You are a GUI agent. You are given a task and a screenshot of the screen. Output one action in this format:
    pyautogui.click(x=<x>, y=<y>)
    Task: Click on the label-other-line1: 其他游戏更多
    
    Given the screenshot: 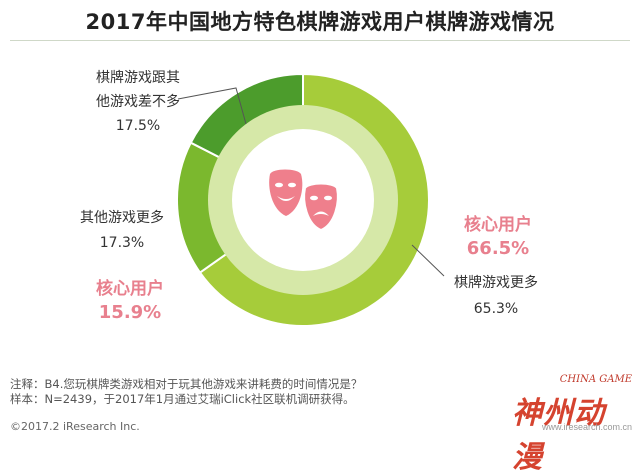 What is the action you would take?
    pyautogui.click(x=122, y=218)
    